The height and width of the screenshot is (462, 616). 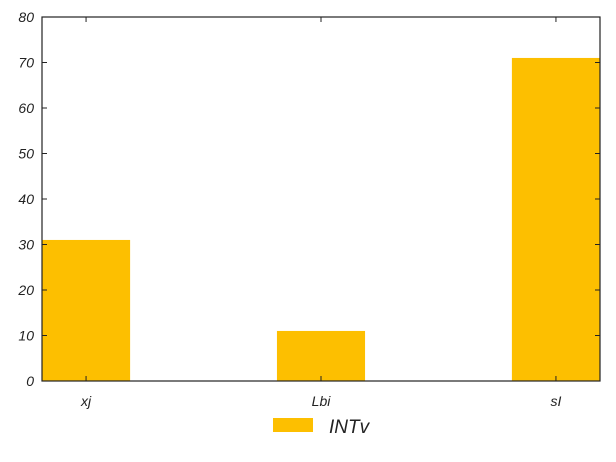 What do you see at coordinates (26, 63) in the screenshot?
I see `y-tick-label: 70` at bounding box center [26, 63].